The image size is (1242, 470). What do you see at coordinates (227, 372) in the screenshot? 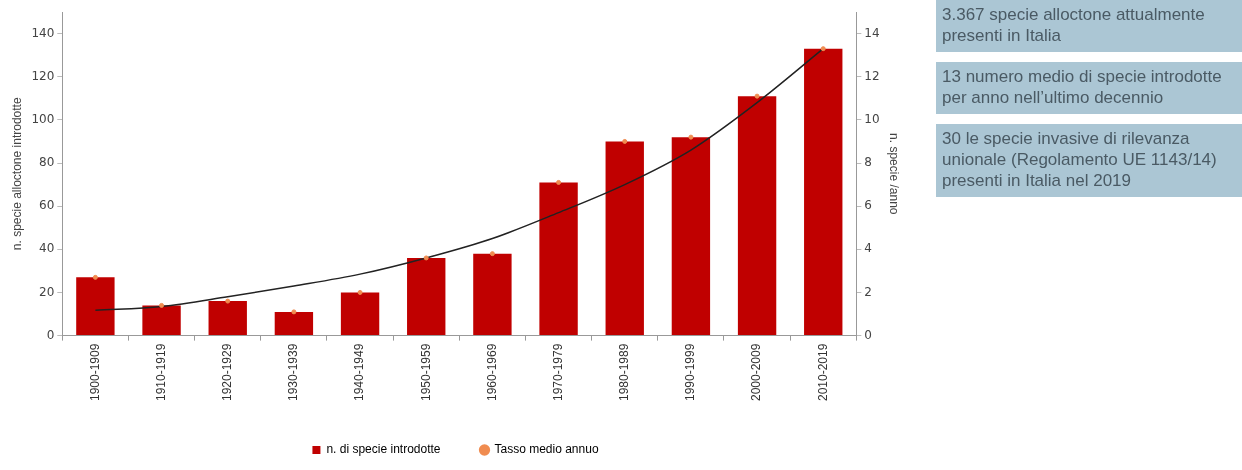
I see `x-tick-label: 1920-1929` at bounding box center [227, 372].